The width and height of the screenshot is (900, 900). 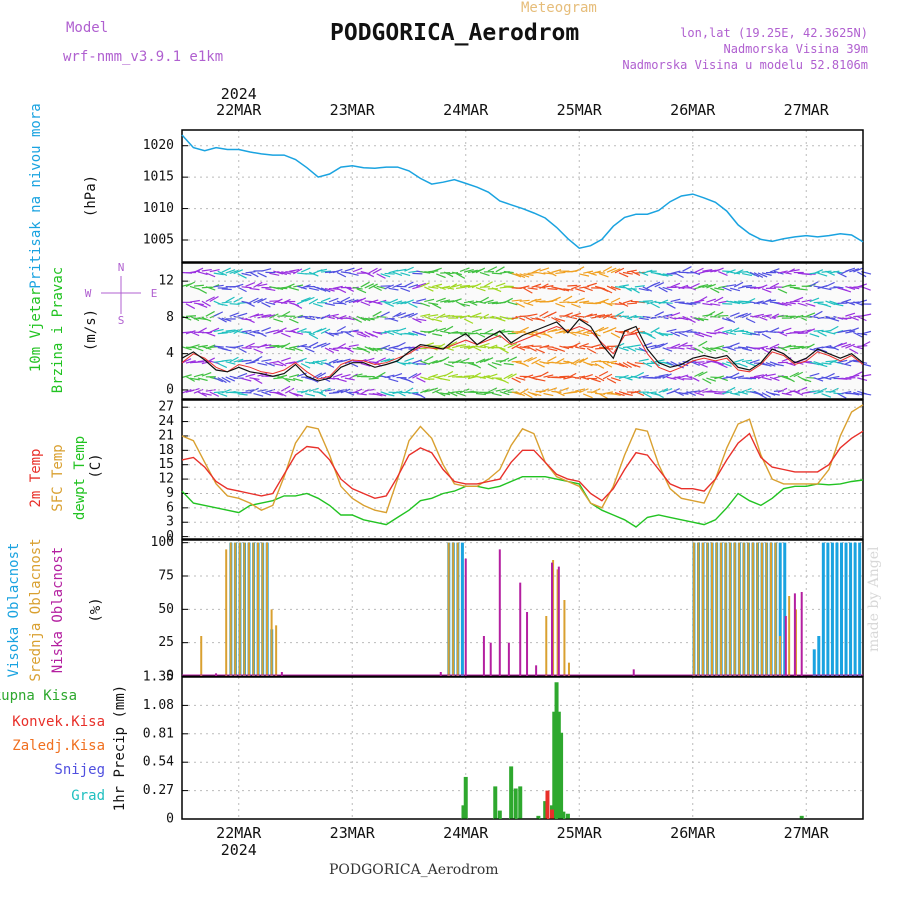 I want to click on precip-axis-unit: 1hr Precip (mm), so click(x=120, y=748).